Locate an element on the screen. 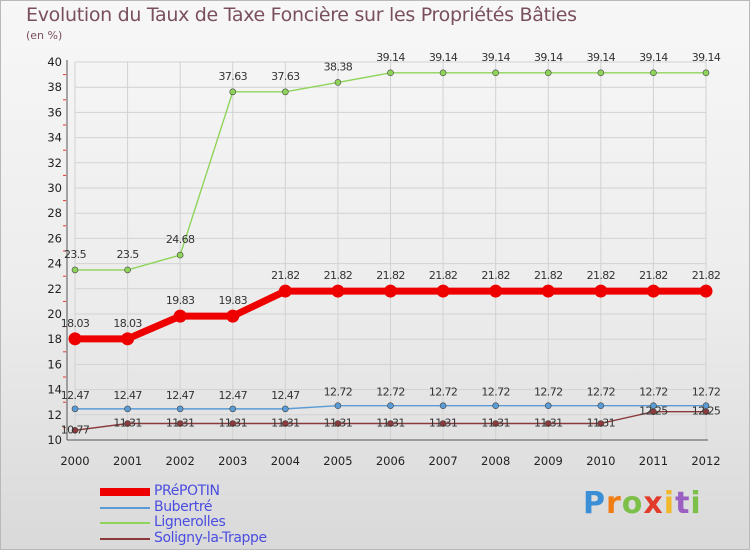 The height and width of the screenshot is (550, 750). data-label: 10.77 is located at coordinates (75, 429).